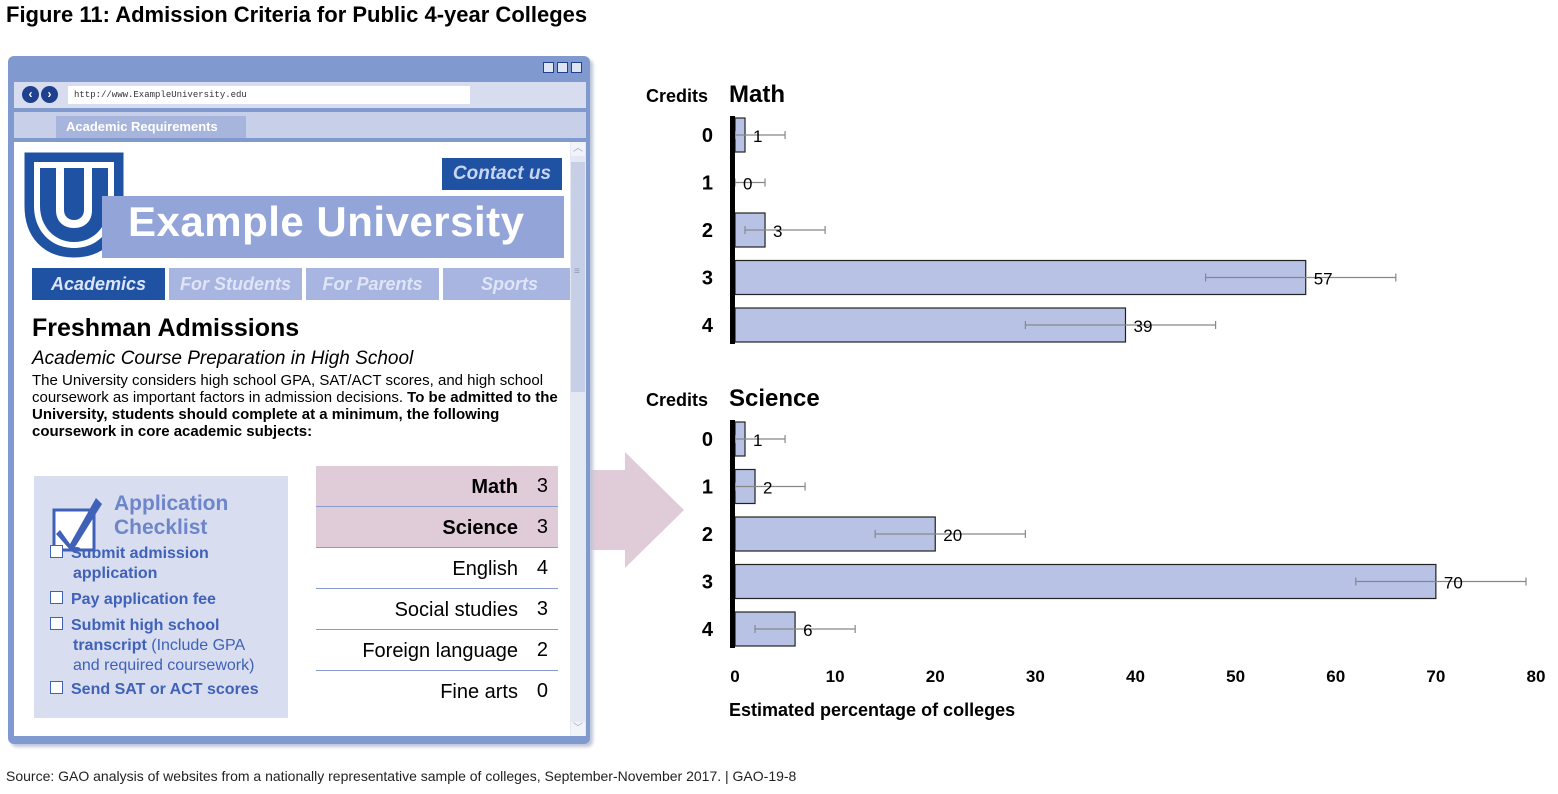 This screenshot has width=1558, height=794. Describe the element at coordinates (437, 527) in the screenshot. I see `requirement-row: Science 3` at that location.